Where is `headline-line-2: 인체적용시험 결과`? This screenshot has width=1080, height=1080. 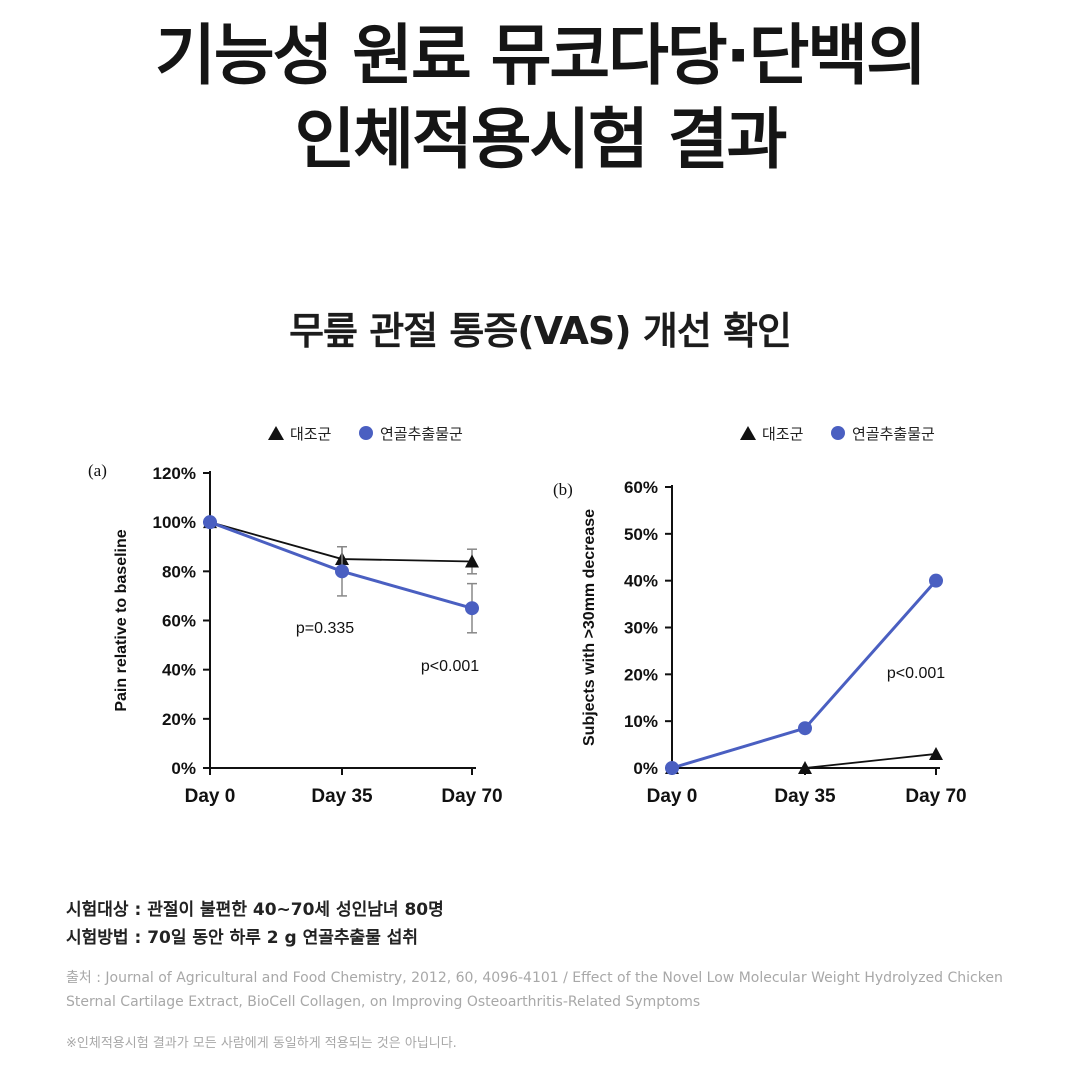
headline-line-2: 인체적용시험 결과 is located at coordinates (541, 139).